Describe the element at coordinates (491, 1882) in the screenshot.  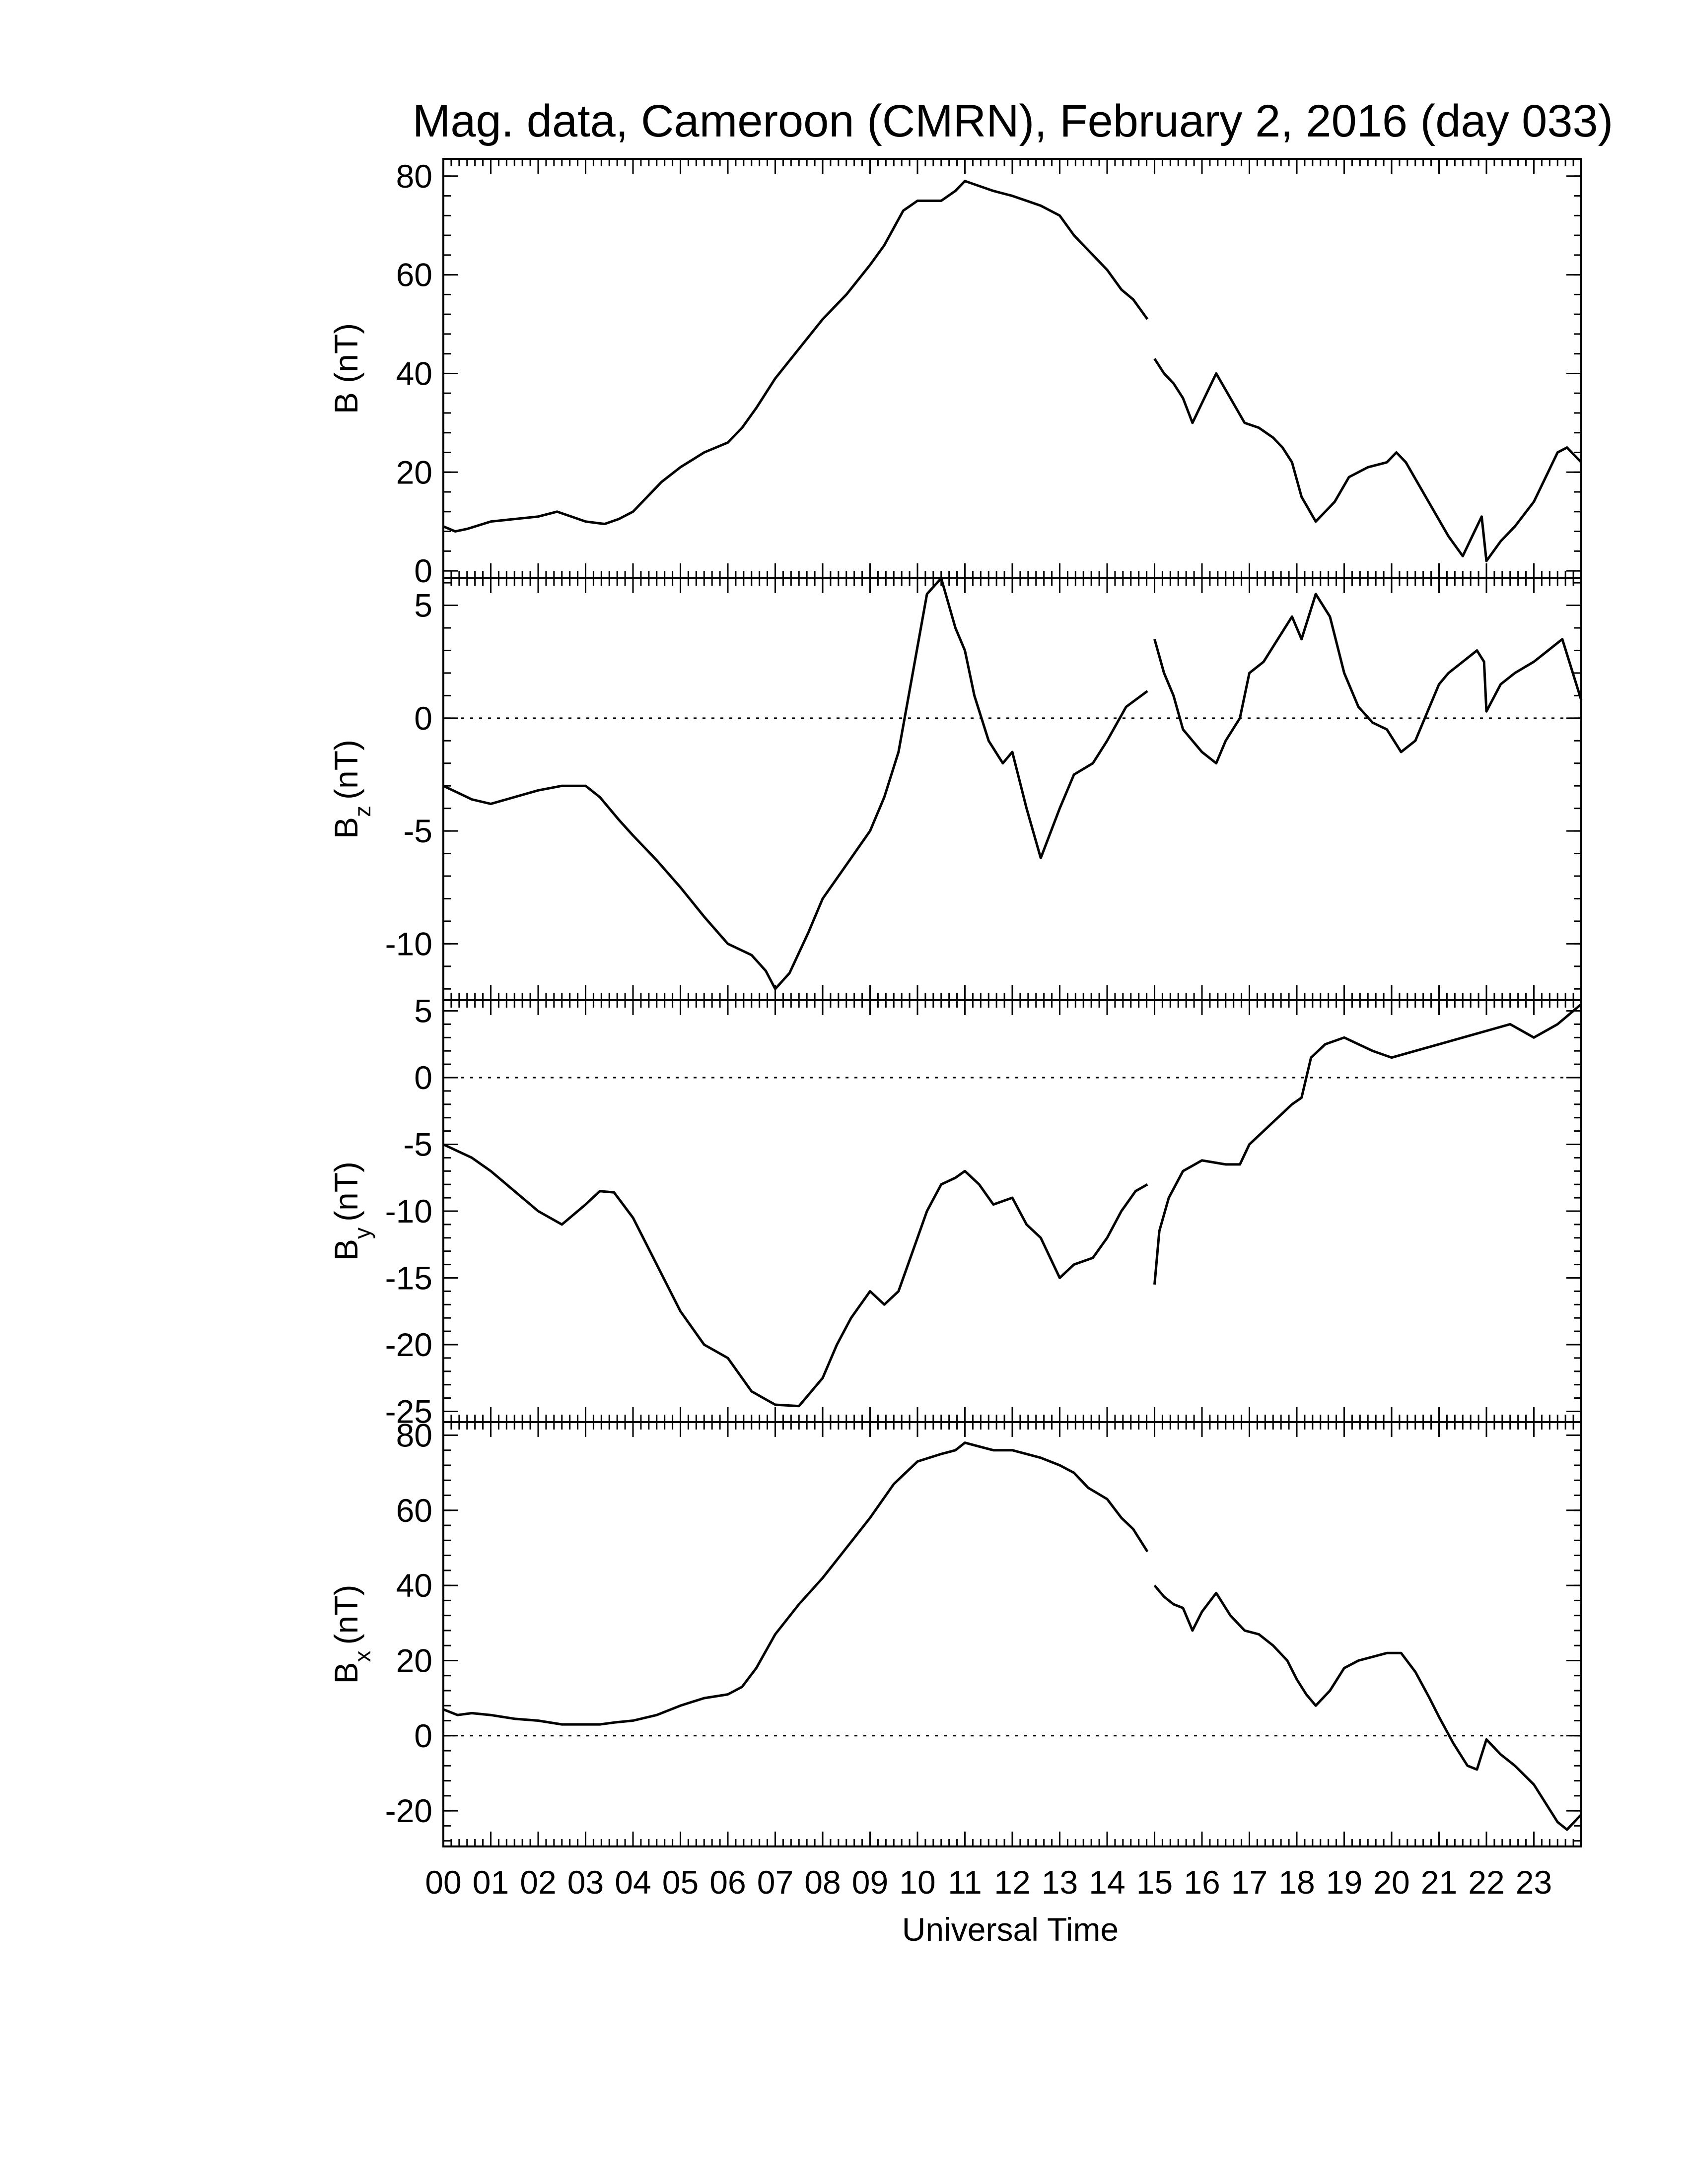
I see `x-tick-label: 01` at that location.